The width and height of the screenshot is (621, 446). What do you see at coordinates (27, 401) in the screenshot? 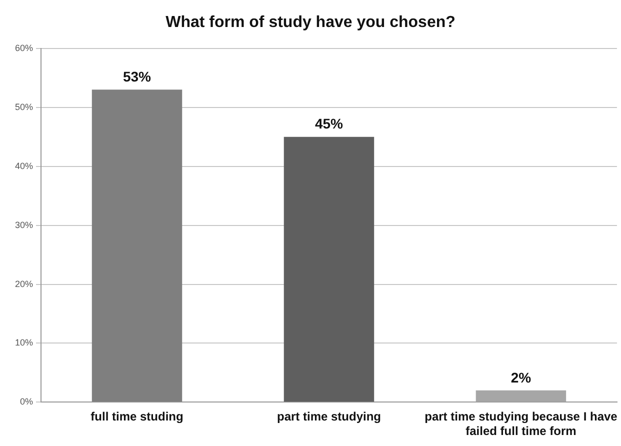
I see `y-tick-label: 0%` at bounding box center [27, 401].